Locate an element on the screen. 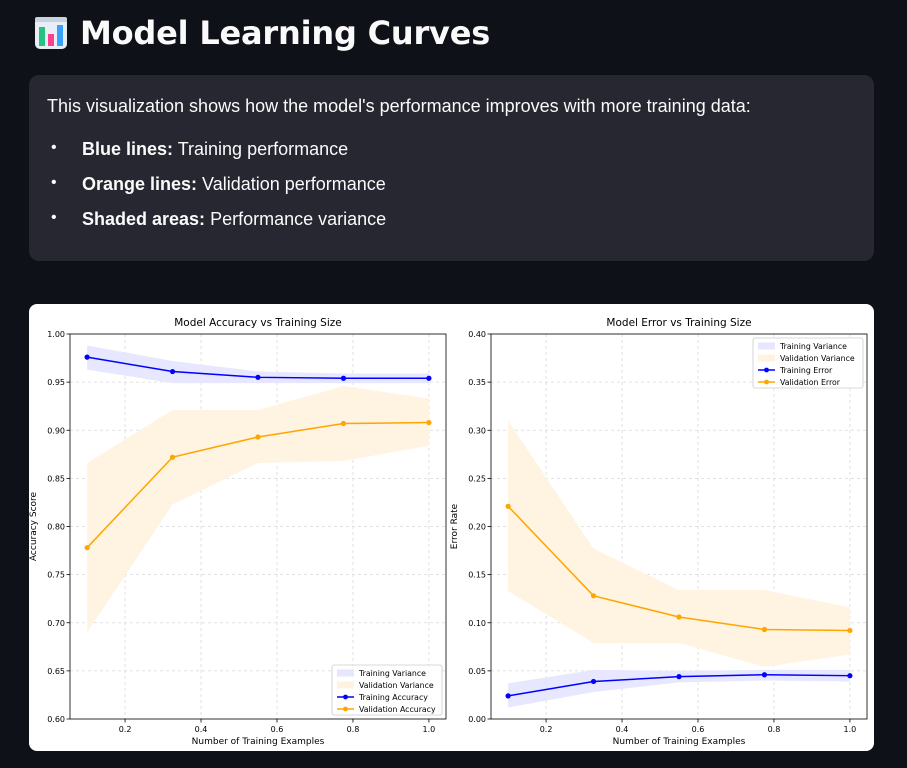 Image resolution: width=907 pixels, height=768 pixels. y-tick-label: 0.05 is located at coordinates (477, 671).